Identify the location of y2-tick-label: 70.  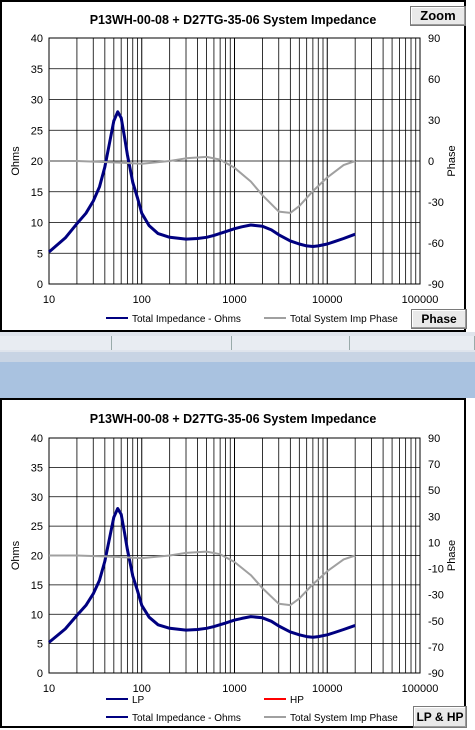
(434, 465).